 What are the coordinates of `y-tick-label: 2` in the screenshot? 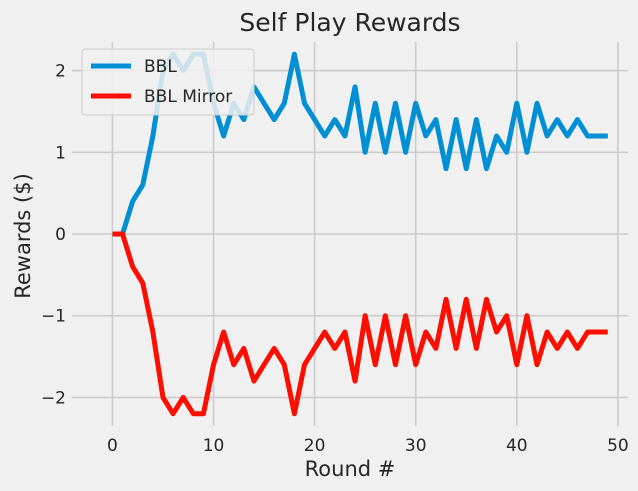 It's located at (60, 72).